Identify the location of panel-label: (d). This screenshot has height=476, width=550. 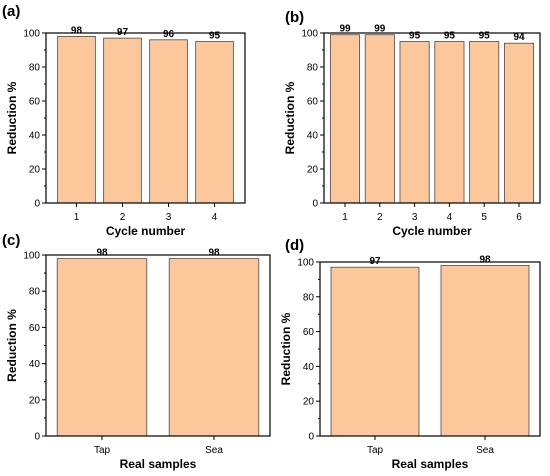
(294, 245).